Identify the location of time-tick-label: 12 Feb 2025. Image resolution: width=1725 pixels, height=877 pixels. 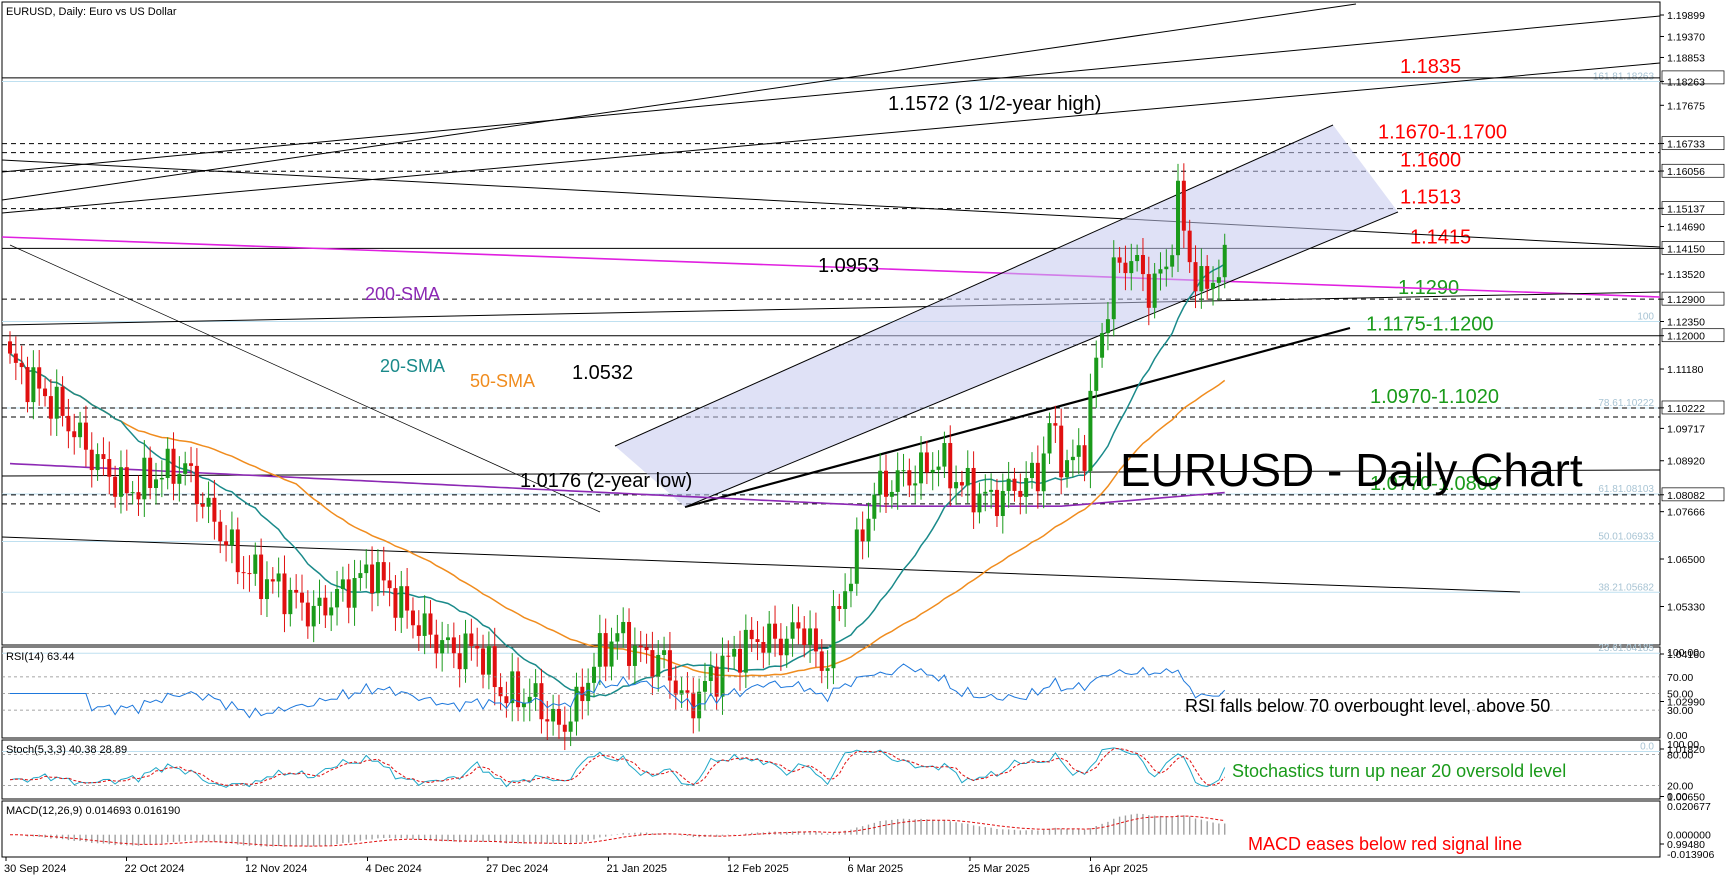
(758, 869).